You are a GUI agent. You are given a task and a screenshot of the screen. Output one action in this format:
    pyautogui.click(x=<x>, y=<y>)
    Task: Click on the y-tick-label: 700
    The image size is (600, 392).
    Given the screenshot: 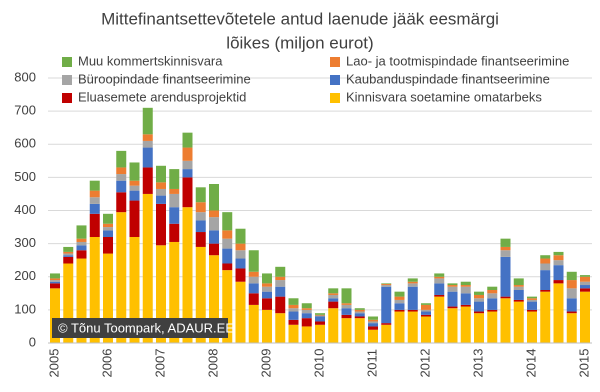 What is the action you would take?
    pyautogui.click(x=25, y=110)
    